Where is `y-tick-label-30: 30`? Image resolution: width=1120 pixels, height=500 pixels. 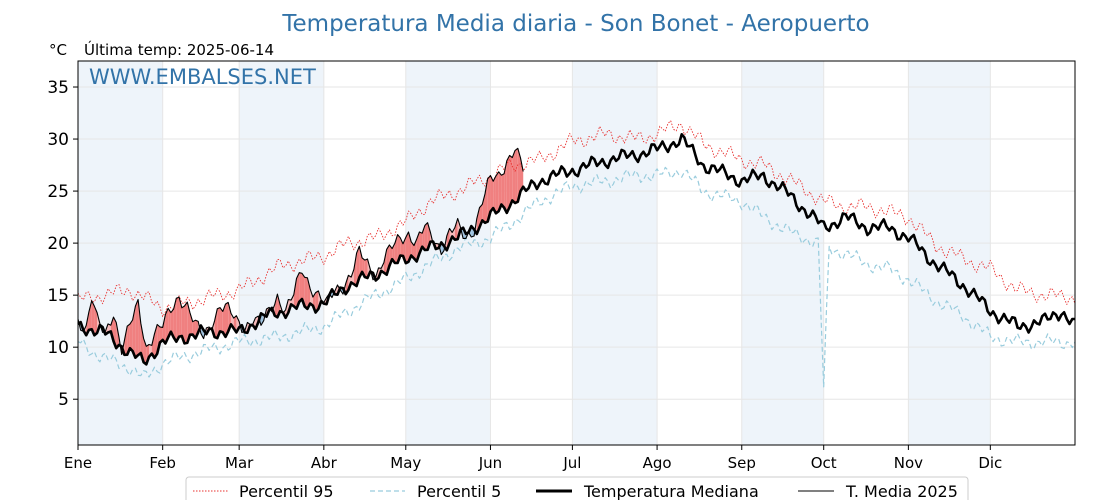
y-tick-label-30: 30 is located at coordinates (58, 140).